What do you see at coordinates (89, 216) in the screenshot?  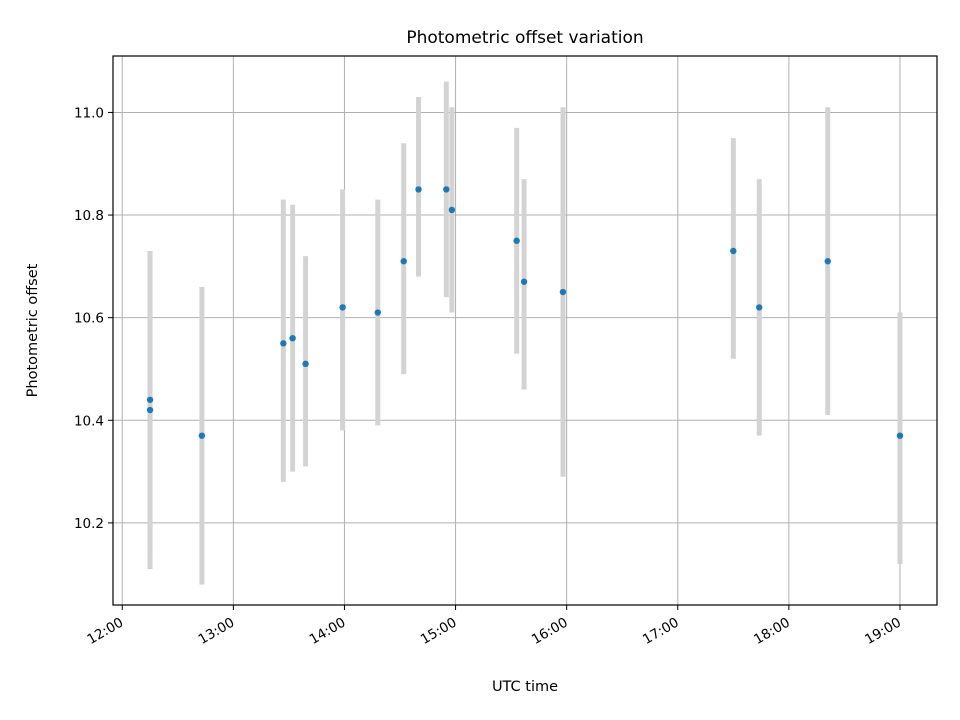 I see `y-tick-label: 10.8` at bounding box center [89, 216].